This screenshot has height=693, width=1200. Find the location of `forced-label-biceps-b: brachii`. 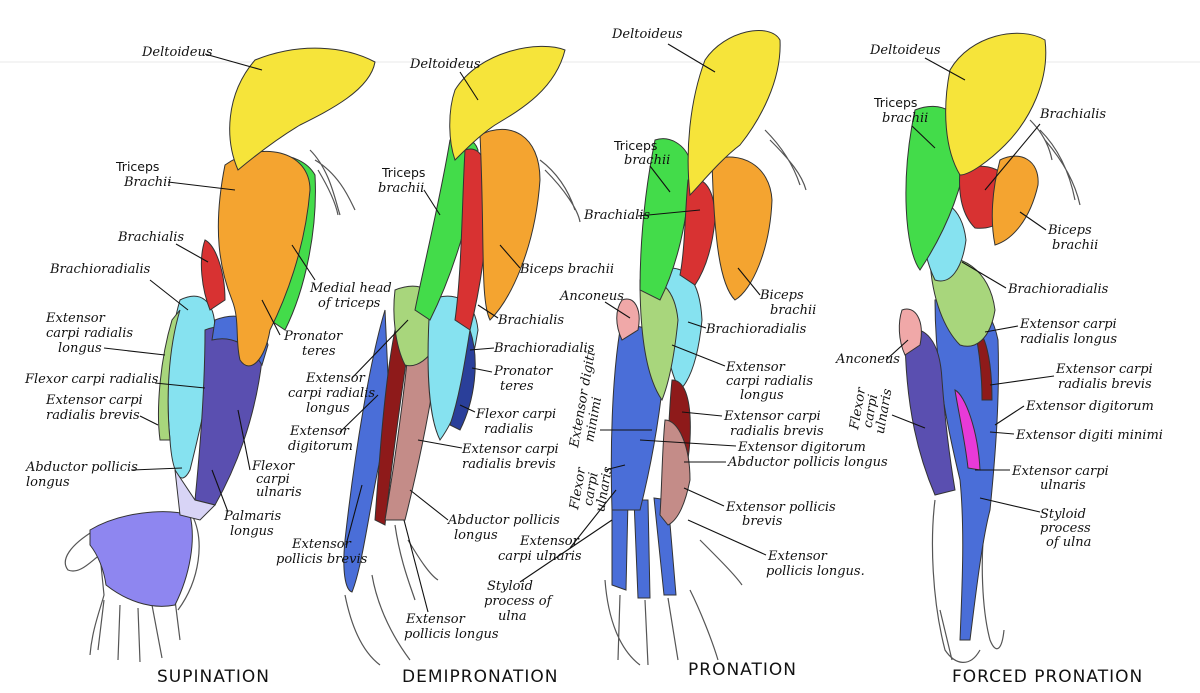

forced-label-biceps-b: brachii is located at coordinates (1075, 245).